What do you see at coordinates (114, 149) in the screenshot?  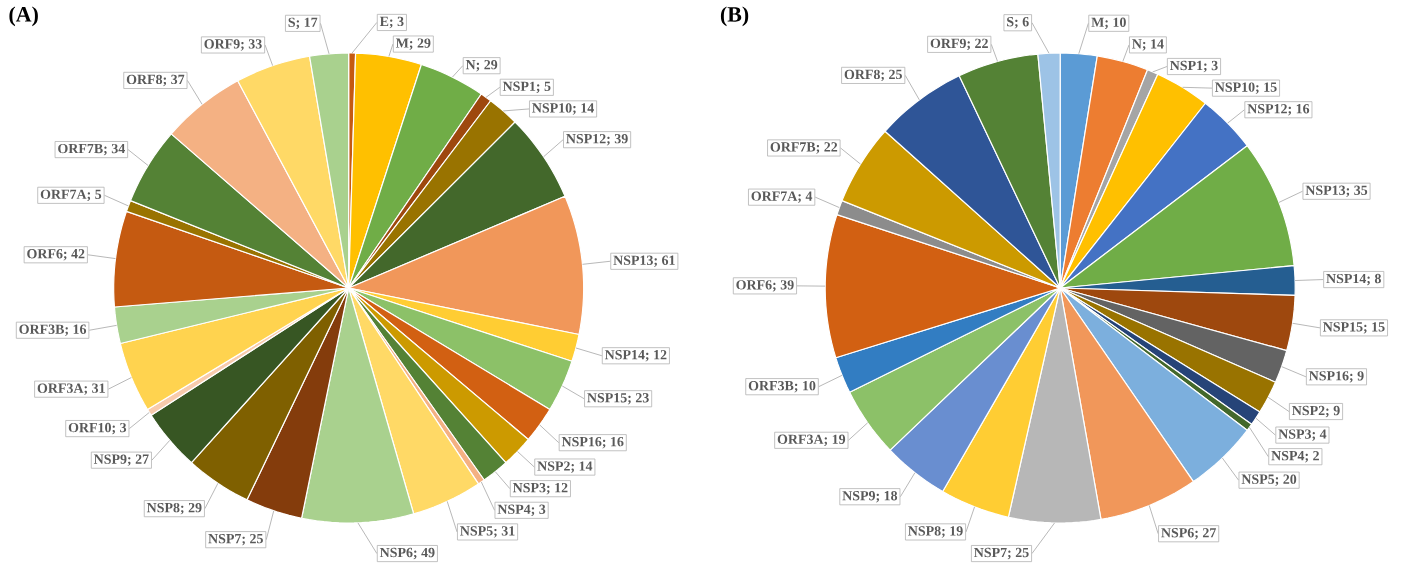 I see `data-label: ; 34` at bounding box center [114, 149].